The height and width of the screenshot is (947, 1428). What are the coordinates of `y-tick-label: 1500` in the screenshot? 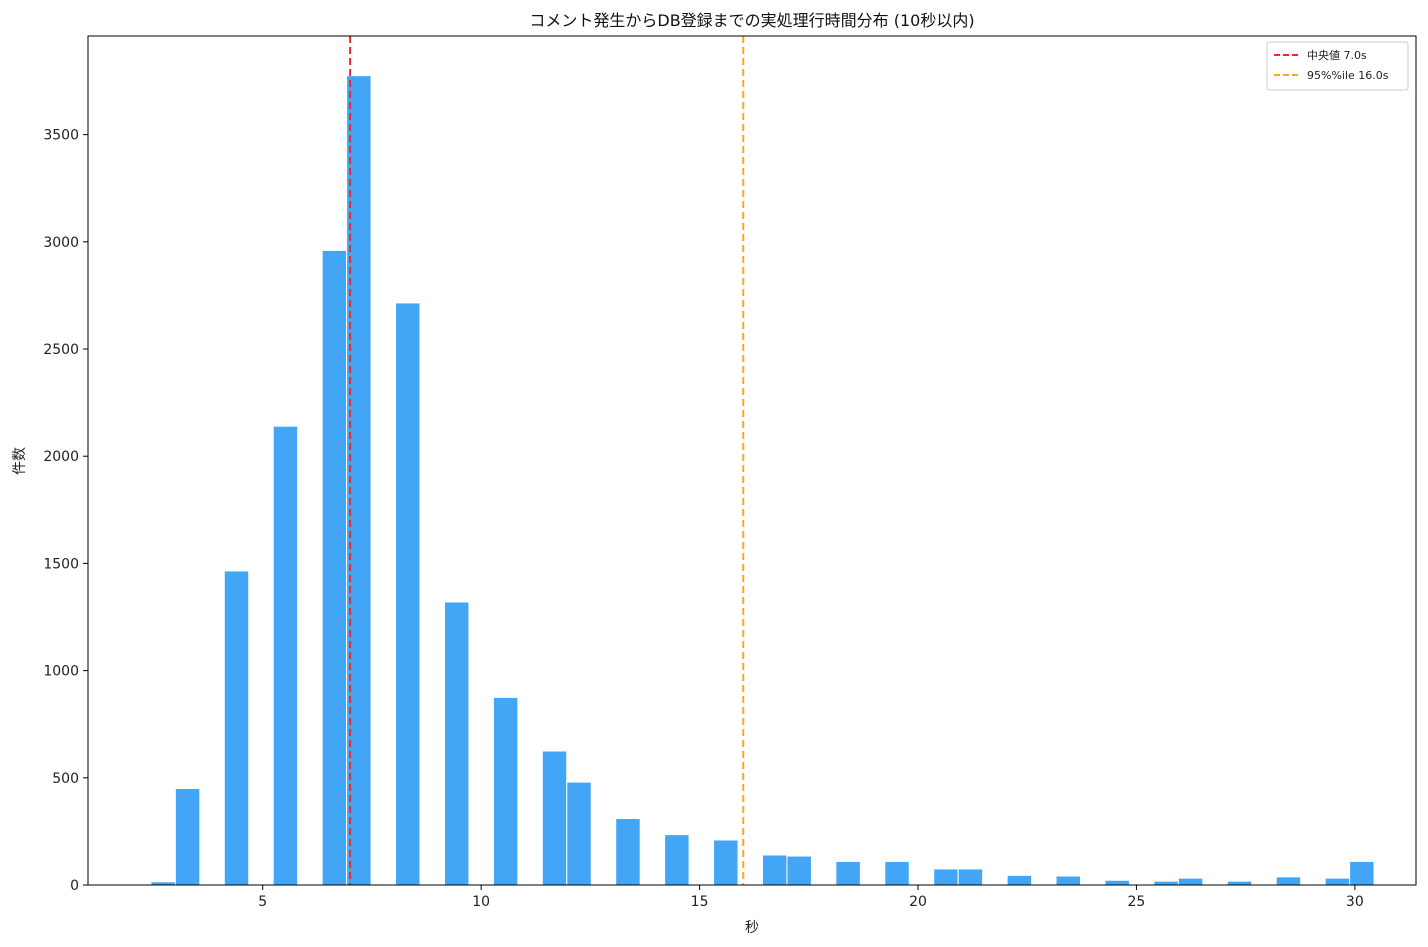 It's located at (61, 564).